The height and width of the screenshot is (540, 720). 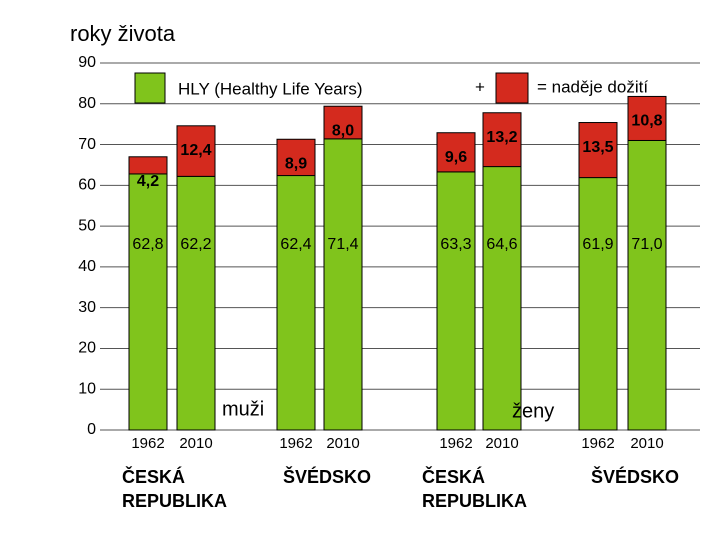 What do you see at coordinates (195, 244) in the screenshot?
I see `value-label: 62,2` at bounding box center [195, 244].